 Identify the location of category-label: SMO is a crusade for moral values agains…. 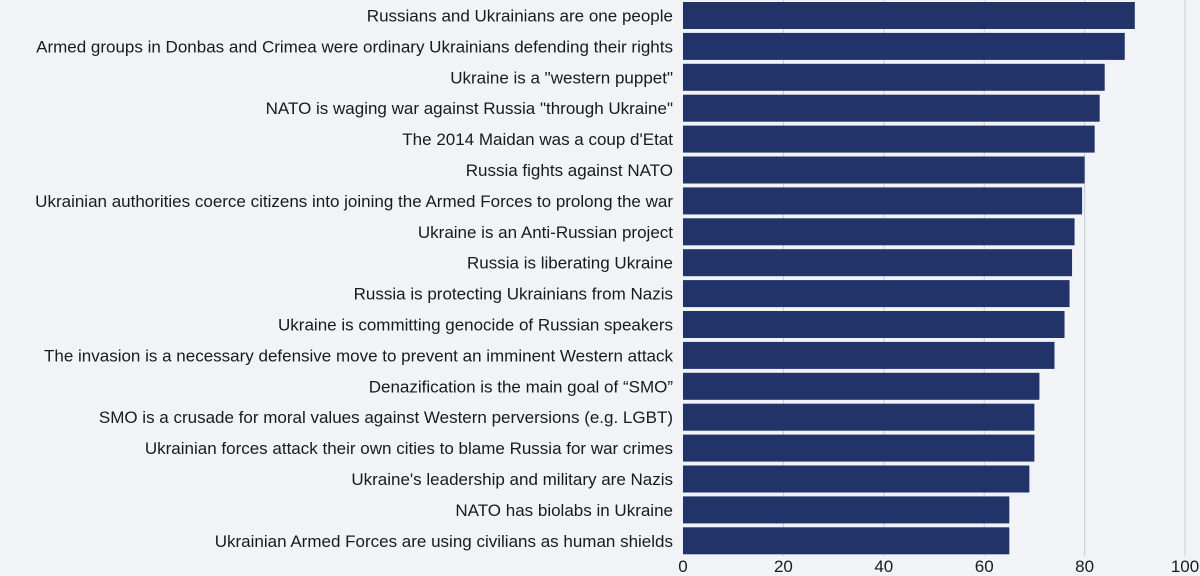
(386, 417).